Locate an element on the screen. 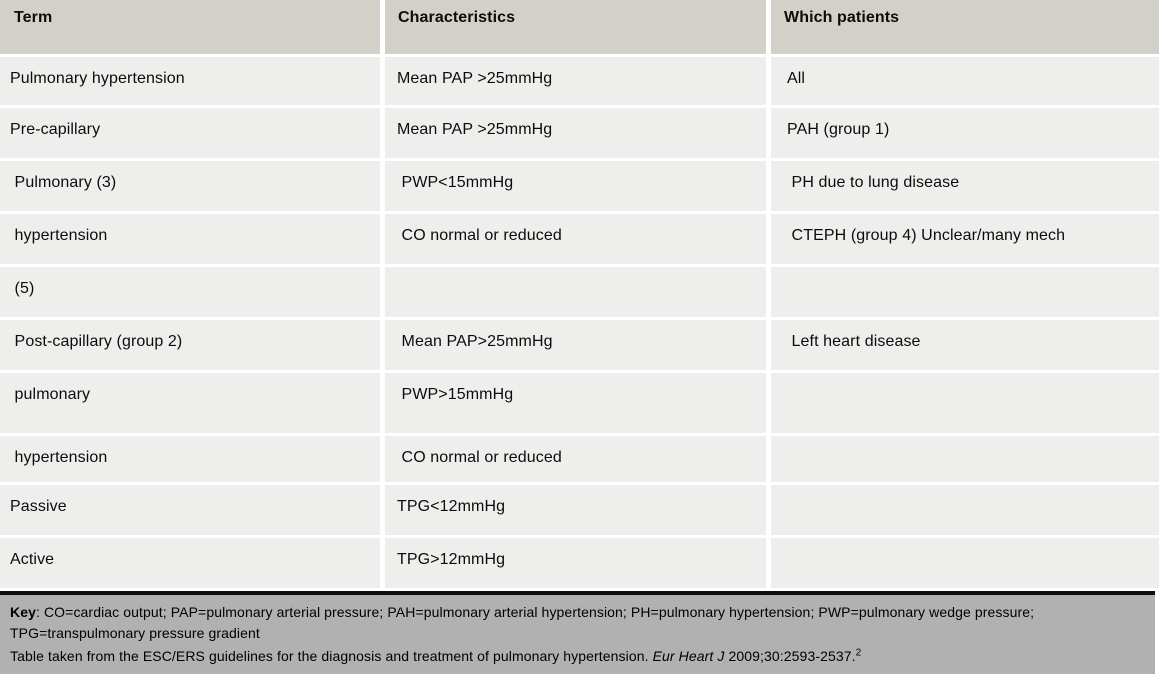  cell-patients: All is located at coordinates (965, 82).